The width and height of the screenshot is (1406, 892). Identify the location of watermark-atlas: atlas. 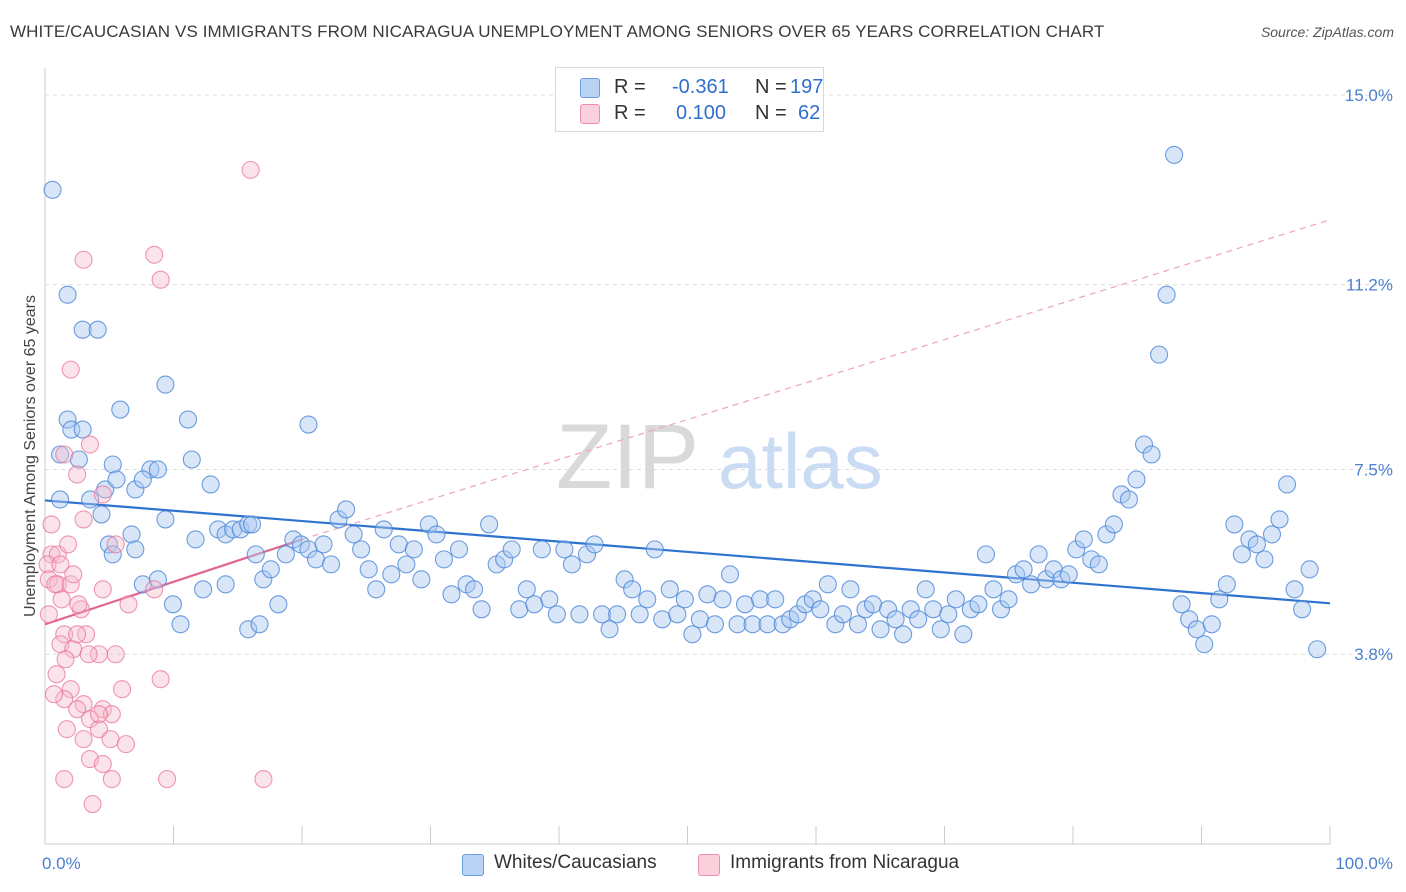
(800, 461).